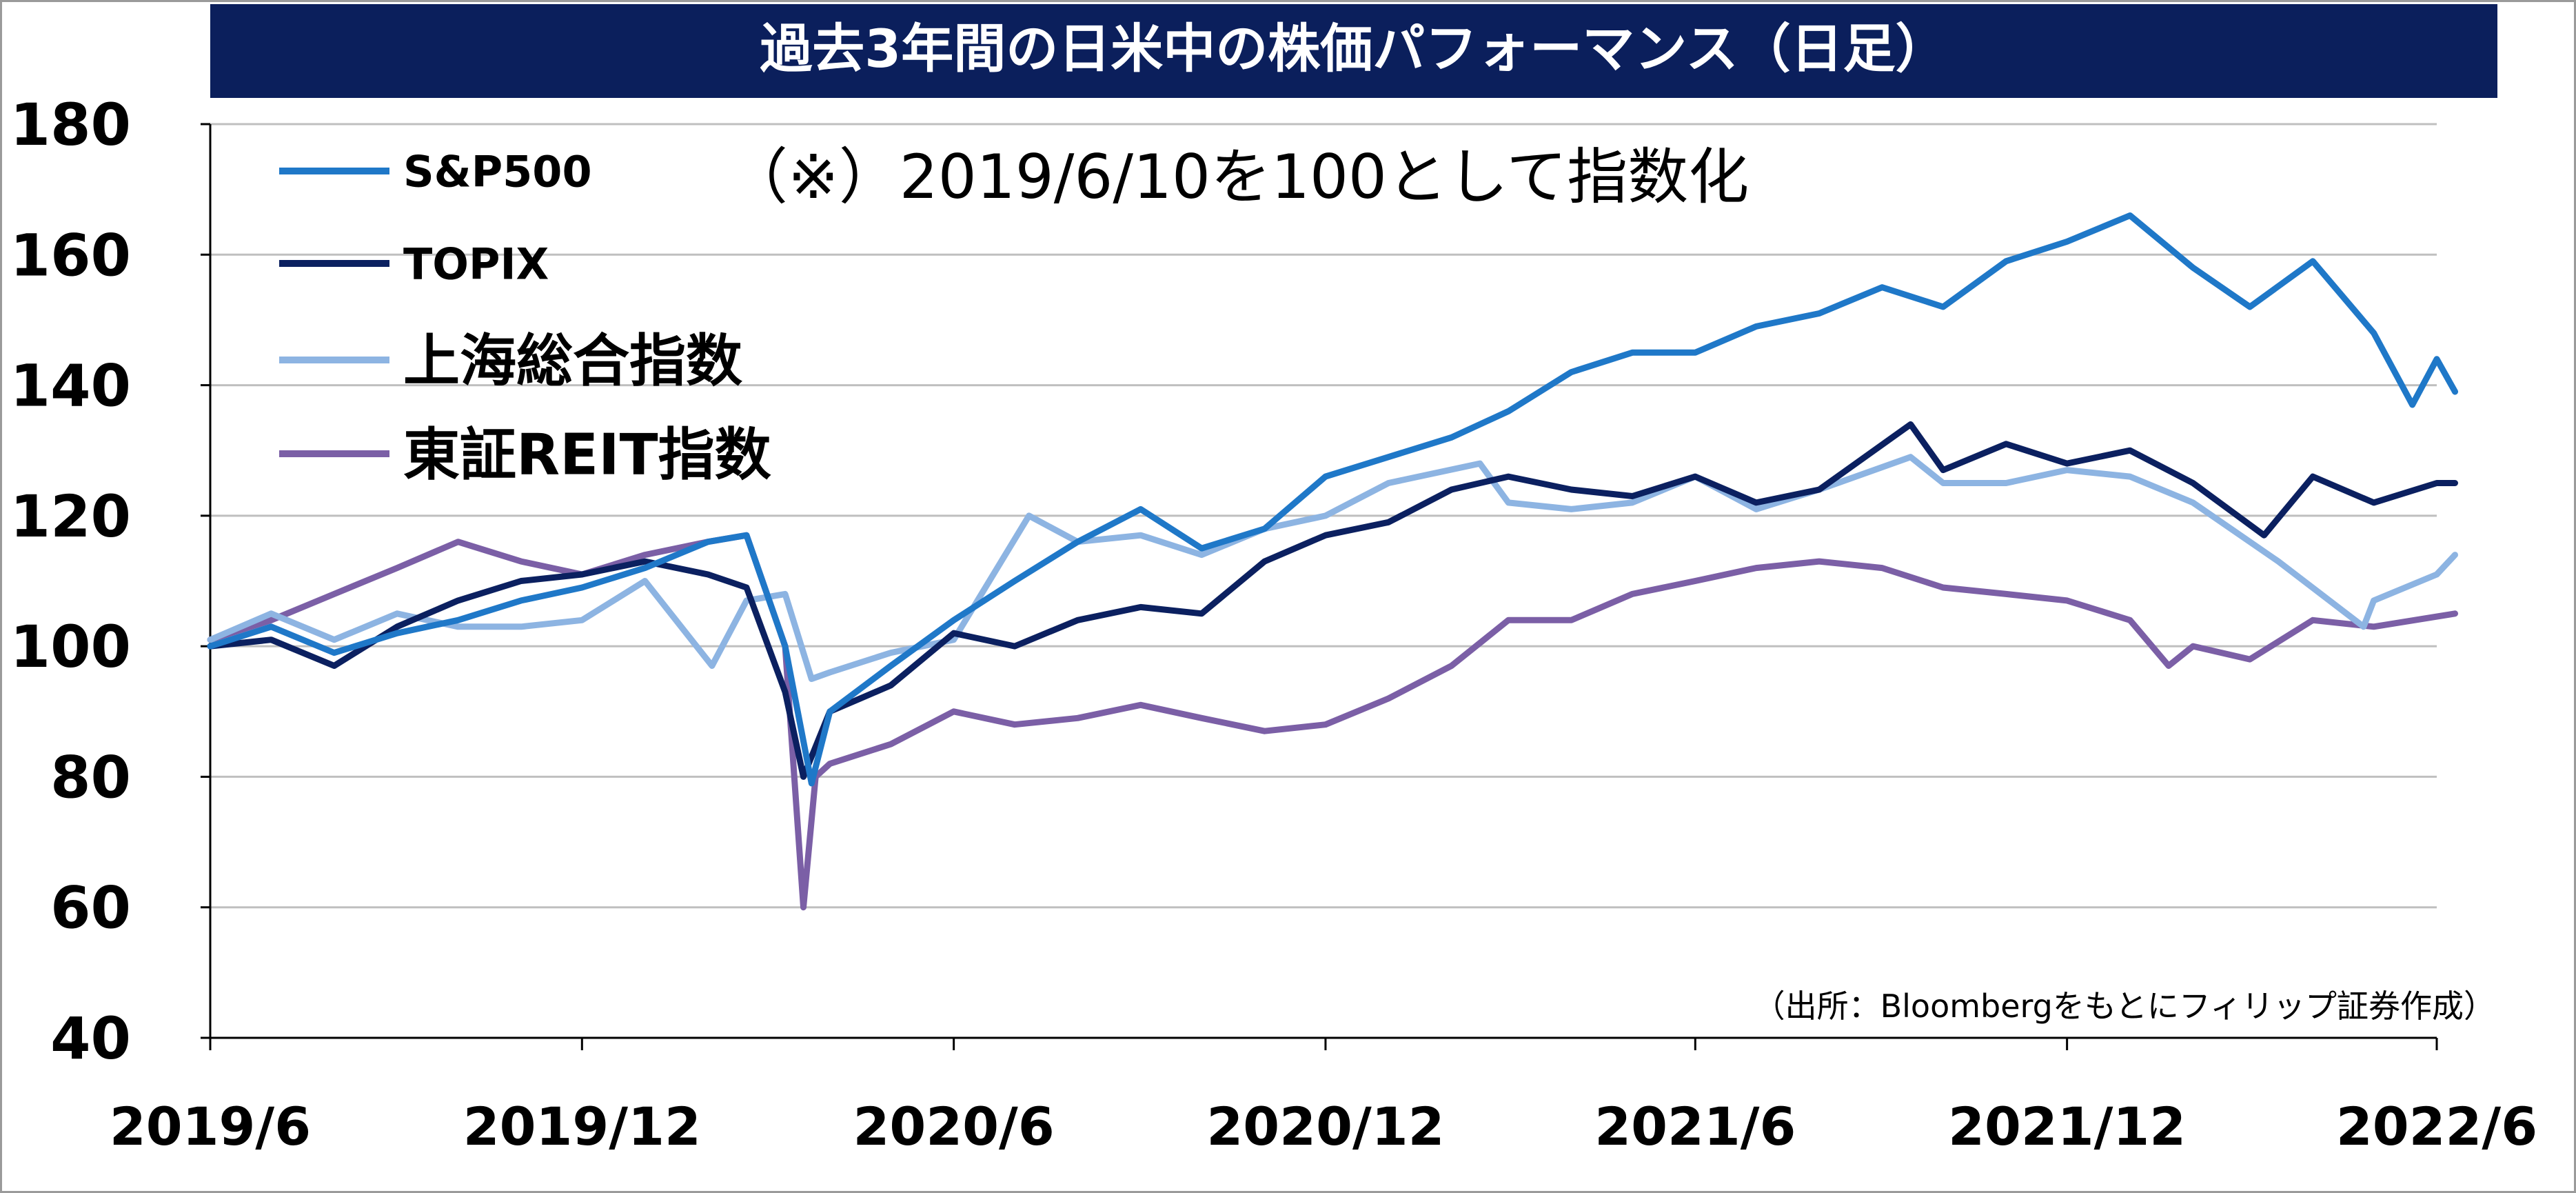 This screenshot has width=2576, height=1193. I want to click on x-tick-label: 2019/12, so click(582, 1126).